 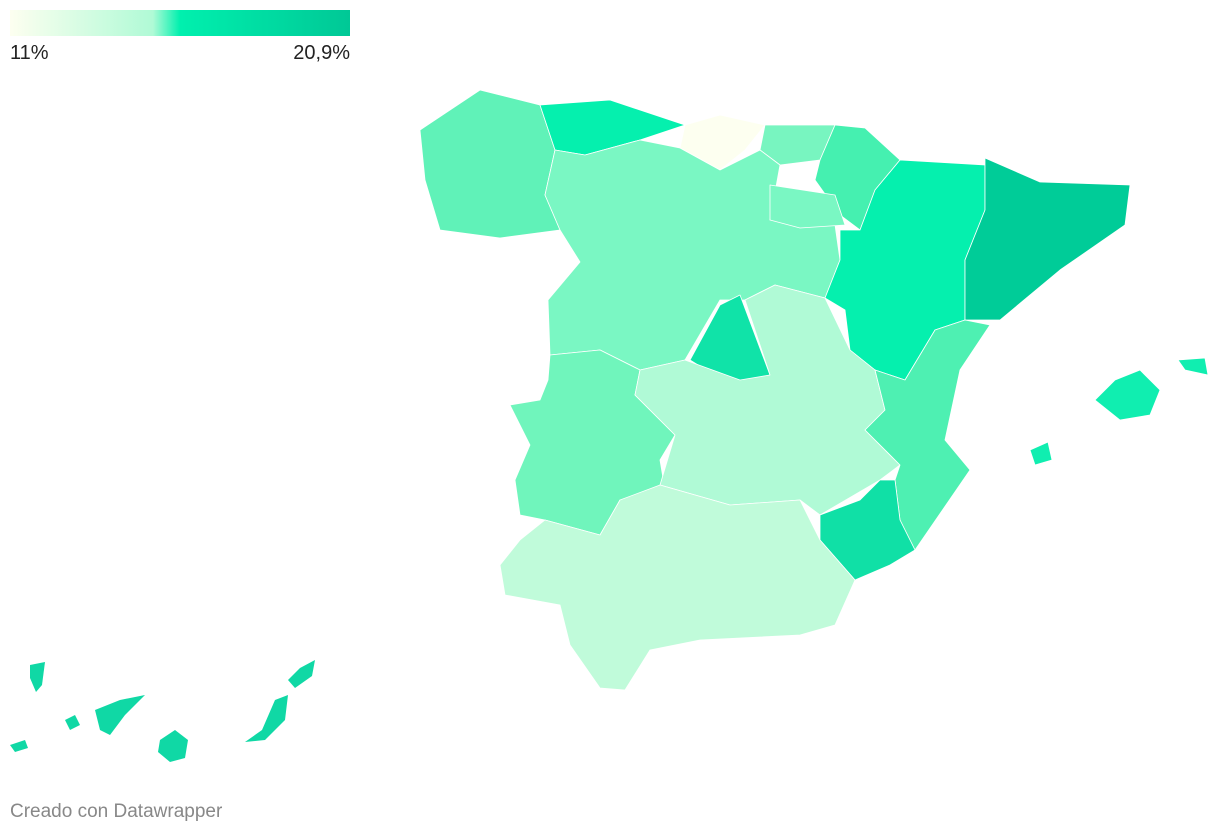 What do you see at coordinates (29, 53) in the screenshot?
I see `legend-label: 11%` at bounding box center [29, 53].